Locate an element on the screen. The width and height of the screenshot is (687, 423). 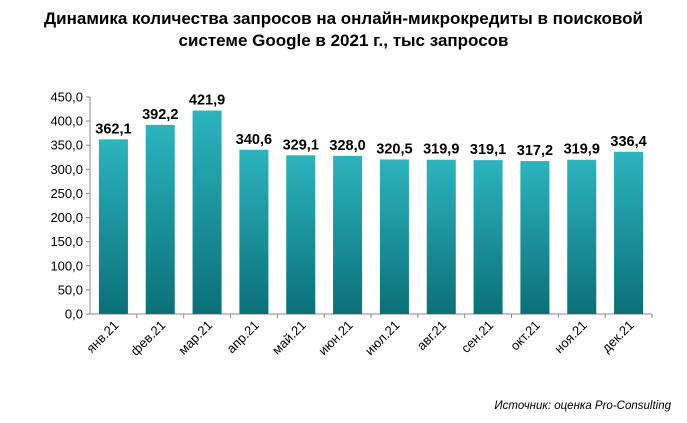
x-tick-label: окт.21 is located at coordinates (525, 336).